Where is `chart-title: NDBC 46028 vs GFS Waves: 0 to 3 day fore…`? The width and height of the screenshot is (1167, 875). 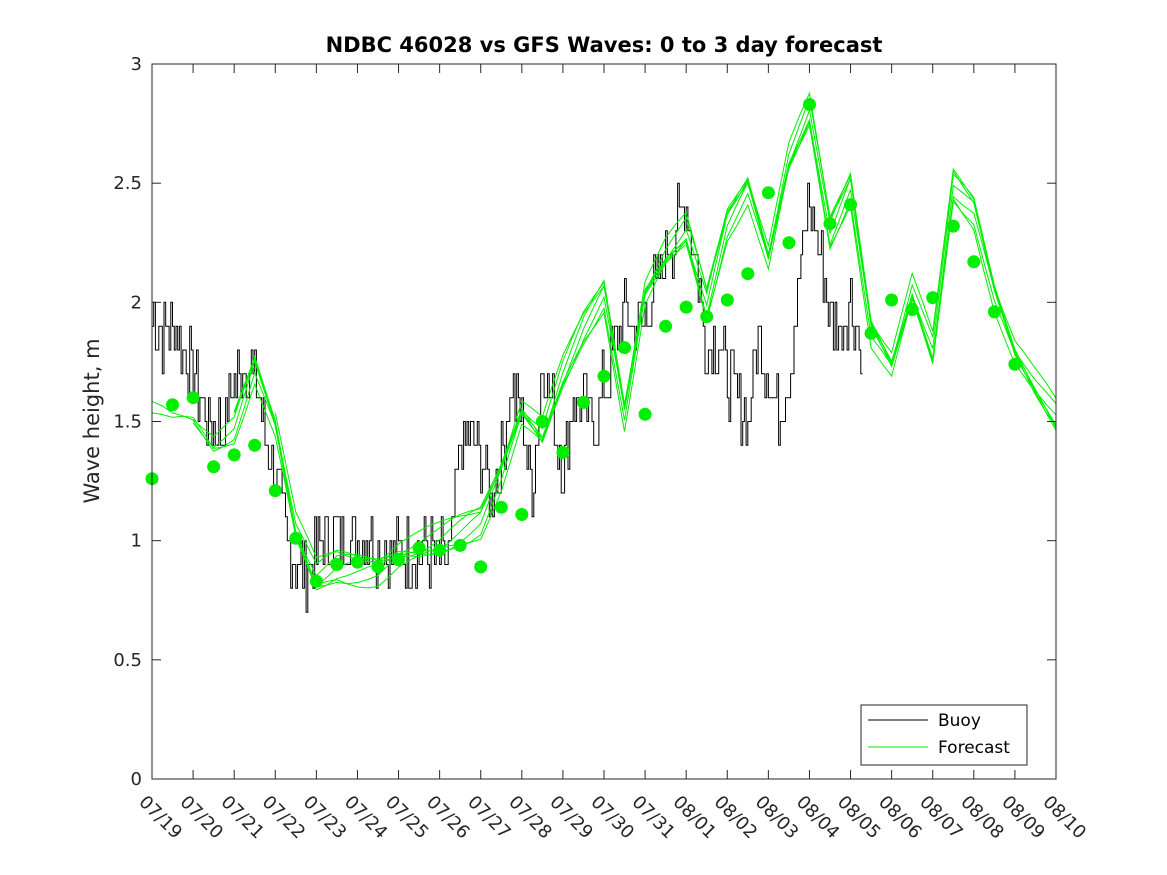 chart-title: NDBC 46028 vs GFS Waves: 0 to 3 day fore… is located at coordinates (604, 45).